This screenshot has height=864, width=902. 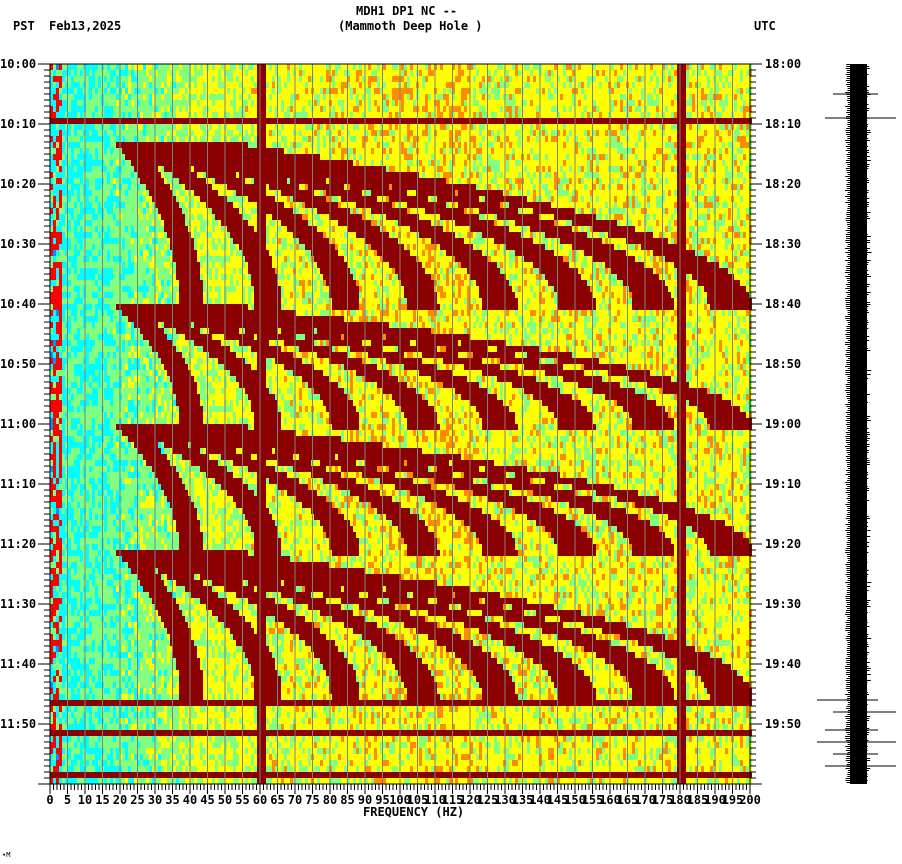 What do you see at coordinates (18, 724) in the screenshot?
I see `y-tick-label-left: 11:50` at bounding box center [18, 724].